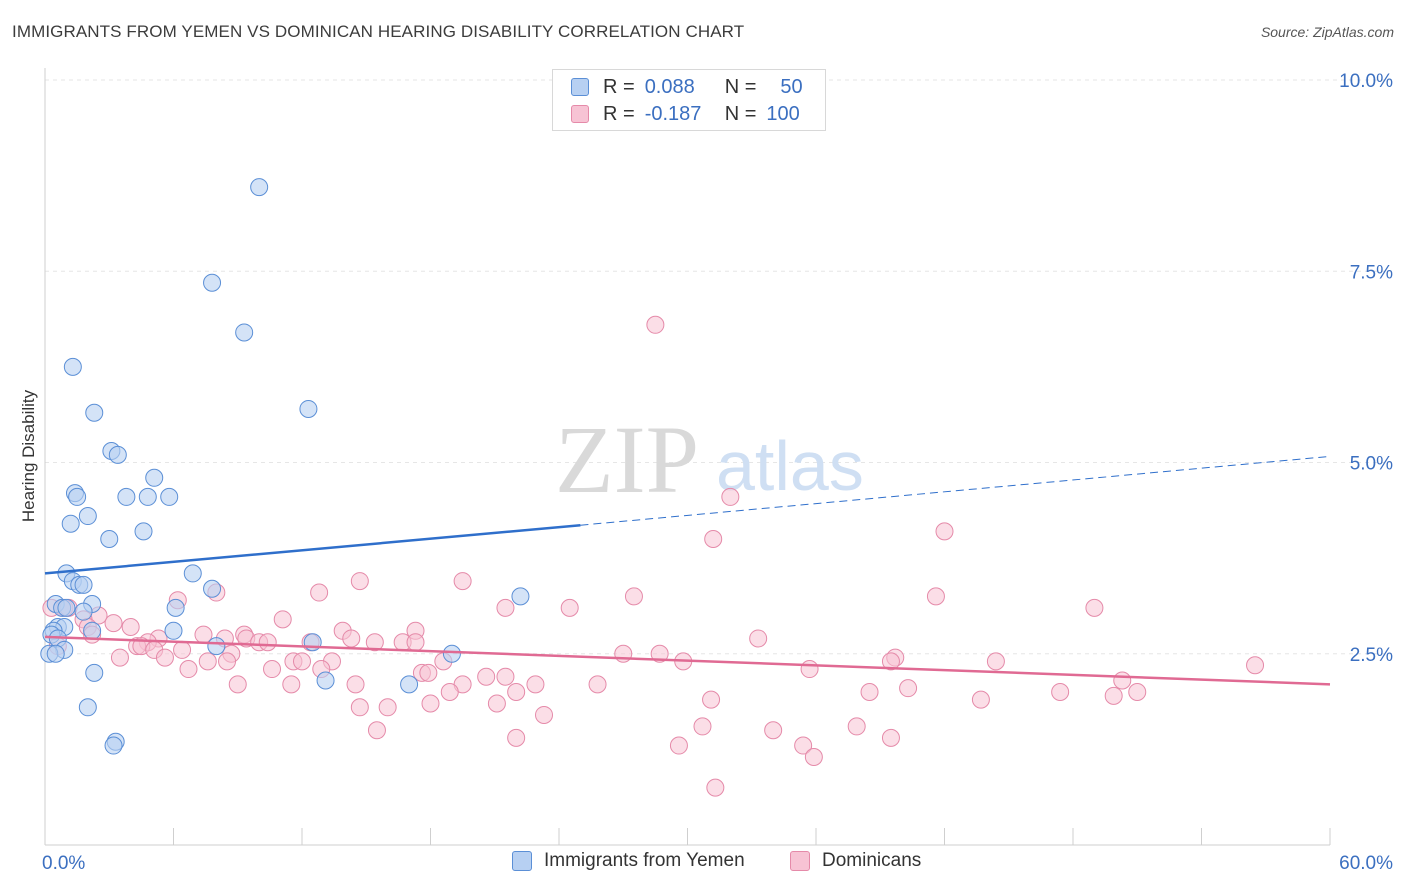 The width and height of the screenshot is (1406, 892). What do you see at coordinates (872, 860) in the screenshot?
I see `series-label-dominicans: Dominicans` at bounding box center [872, 860].